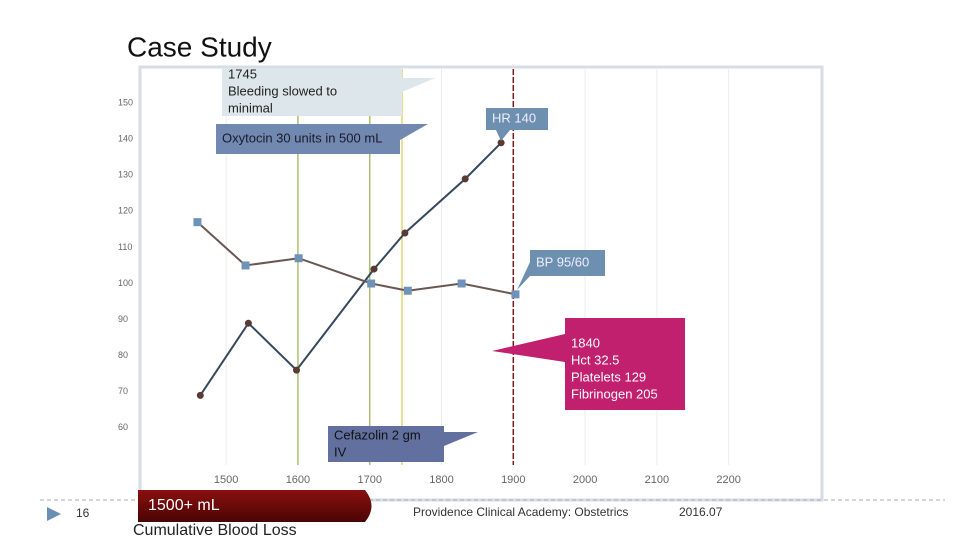  Describe the element at coordinates (595, 359) in the screenshot. I see `callout-text: Hct 32.5` at that location.